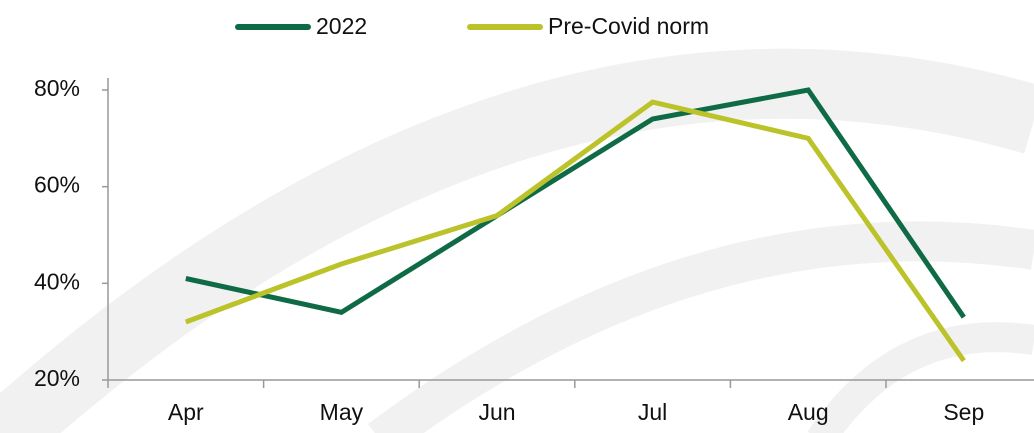  I want to click on x-tick-label: Apr, so click(186, 412).